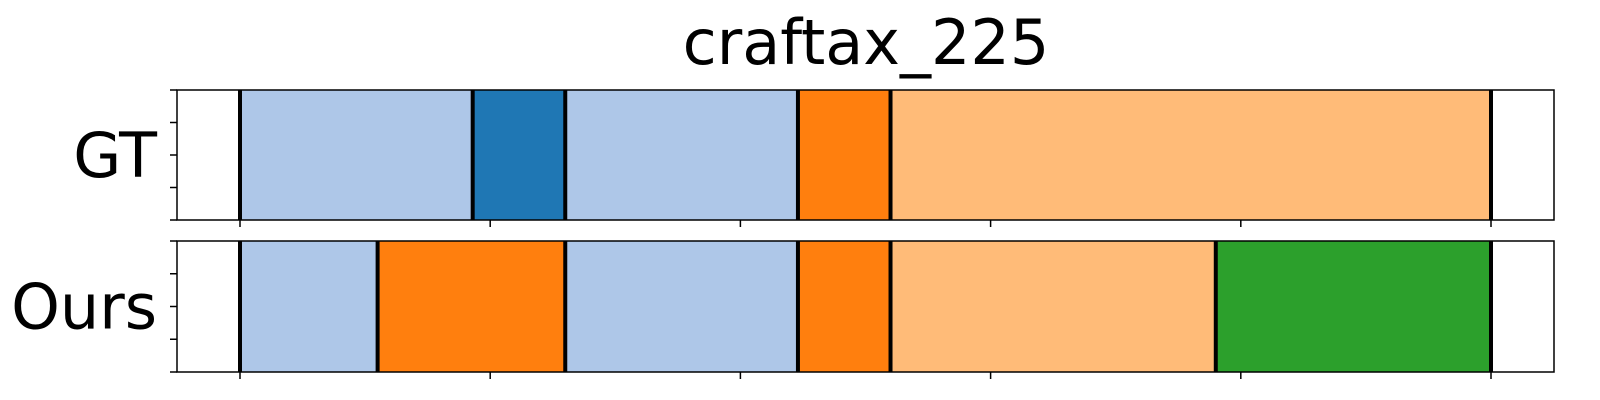 This screenshot has width=1600, height=400. Describe the element at coordinates (84, 307) in the screenshot. I see `row-label-ours: Ours` at that location.